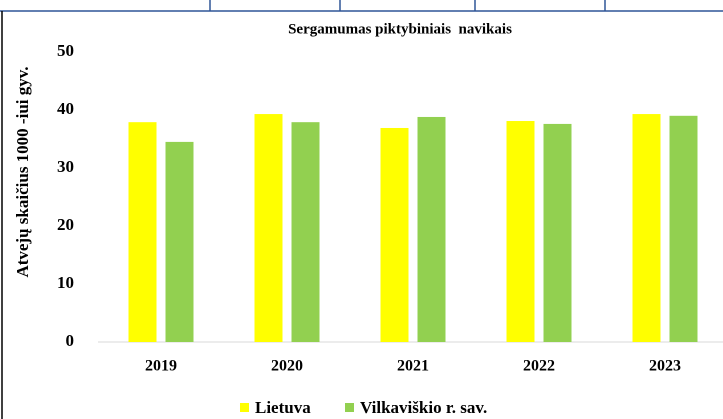 This screenshot has width=723, height=419. I want to click on chart-title: Sergamumas piktybiniais navikais, so click(400, 29).